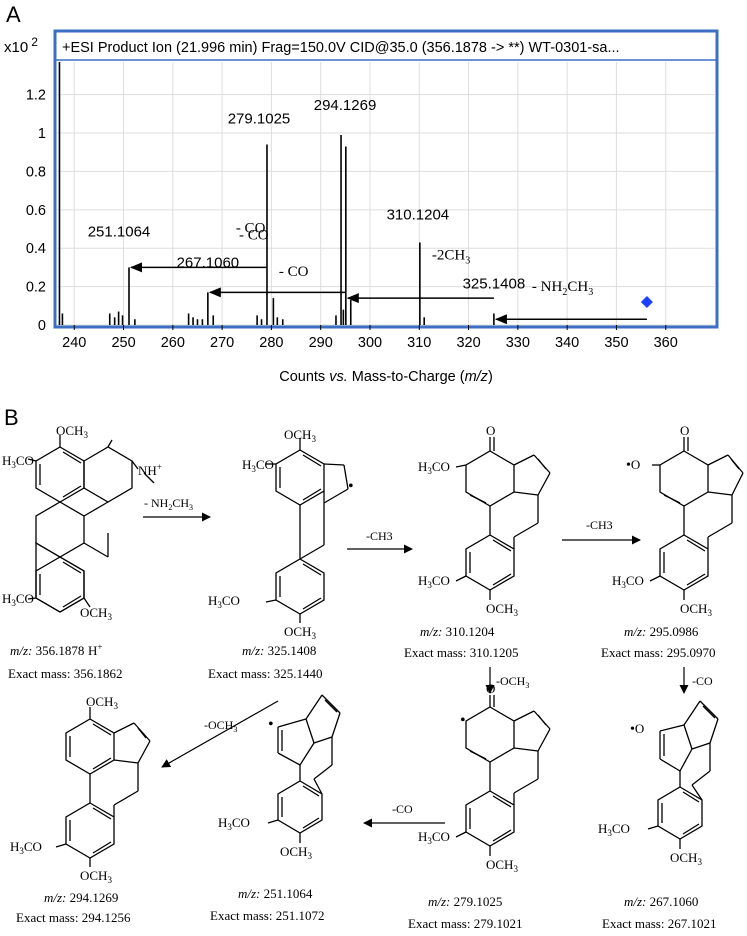 The width and height of the screenshot is (747, 936). I want to click on y-tick-label: 0.6, so click(36, 211).